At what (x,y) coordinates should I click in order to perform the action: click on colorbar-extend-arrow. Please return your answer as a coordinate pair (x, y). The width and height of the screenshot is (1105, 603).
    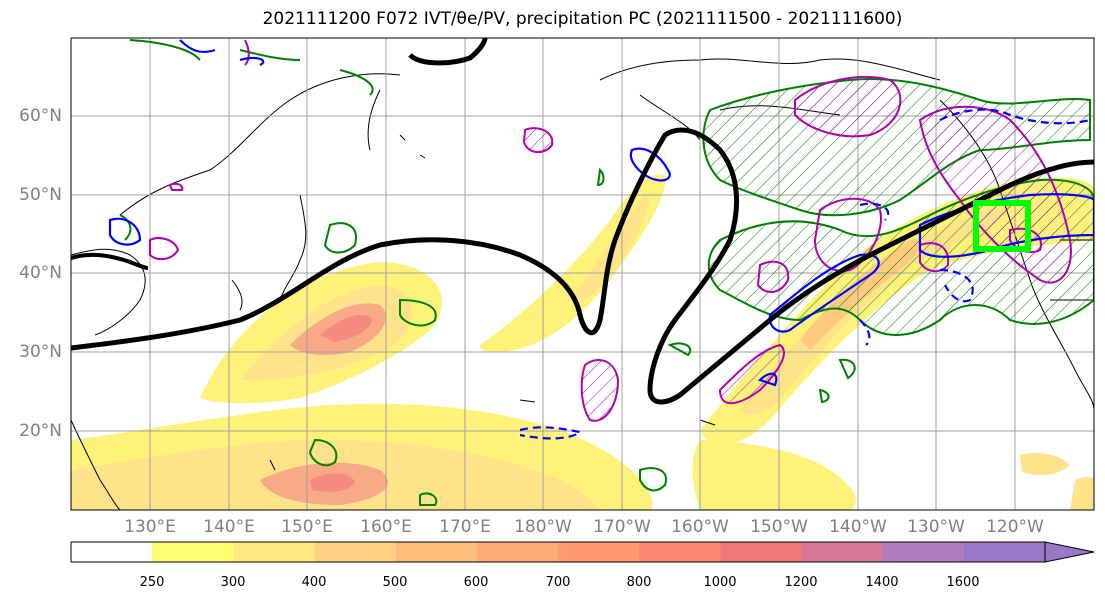
    Looking at the image, I should click on (1069, 552).